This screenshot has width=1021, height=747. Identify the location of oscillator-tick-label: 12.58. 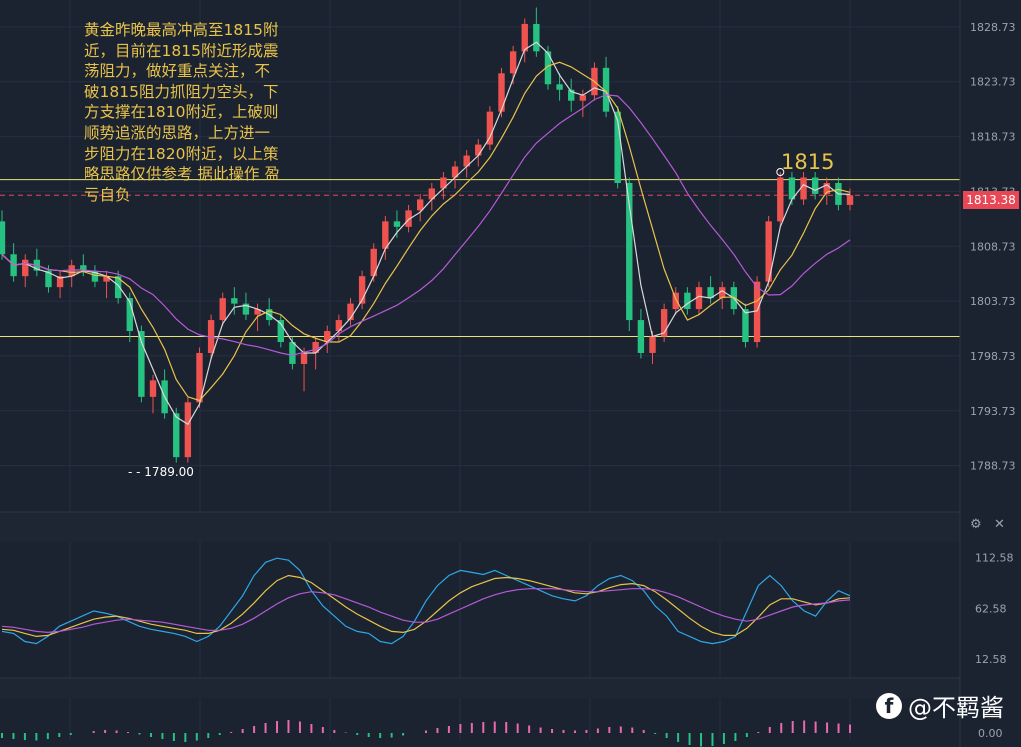
(991, 659).